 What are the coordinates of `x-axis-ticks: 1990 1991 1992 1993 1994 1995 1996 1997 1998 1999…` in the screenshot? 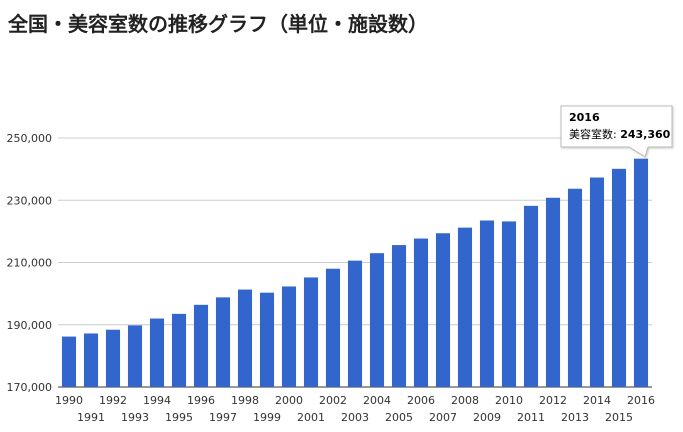 It's located at (355, 409).